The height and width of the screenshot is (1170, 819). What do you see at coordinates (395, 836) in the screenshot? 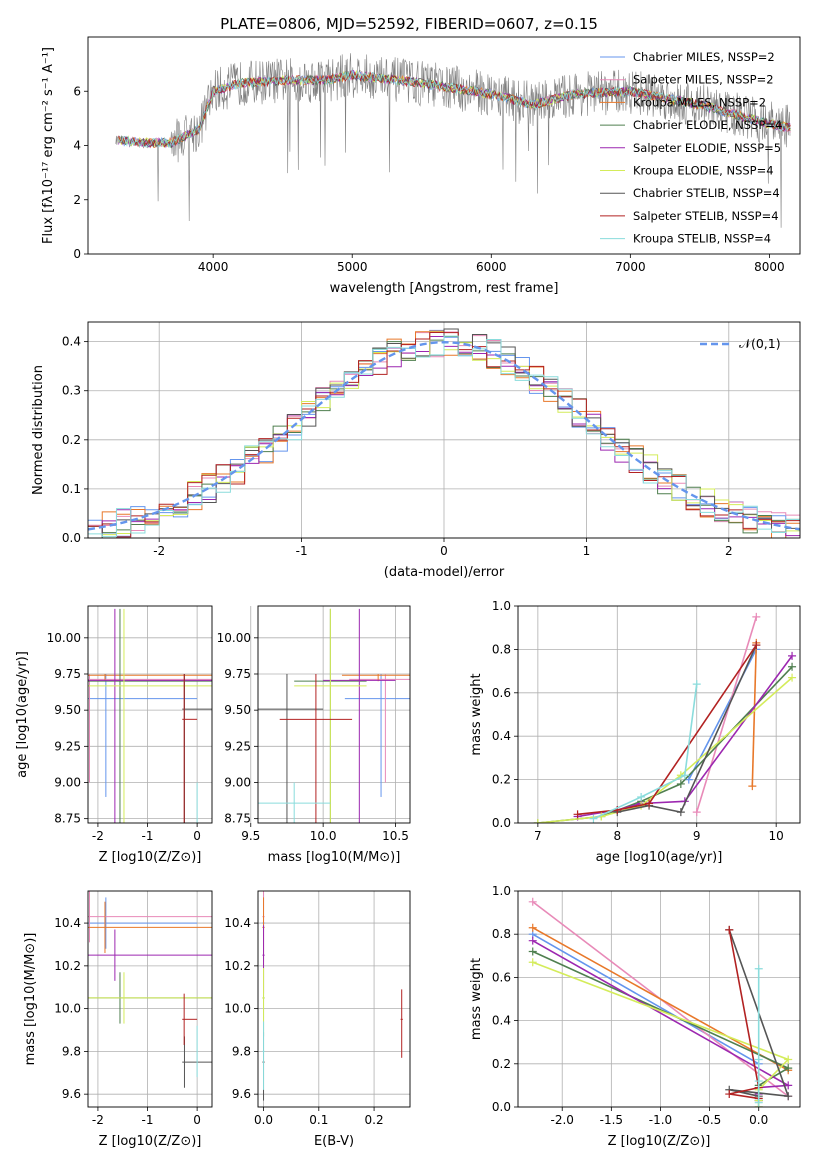
I see `x-tick-label: 10.5` at bounding box center [395, 836].